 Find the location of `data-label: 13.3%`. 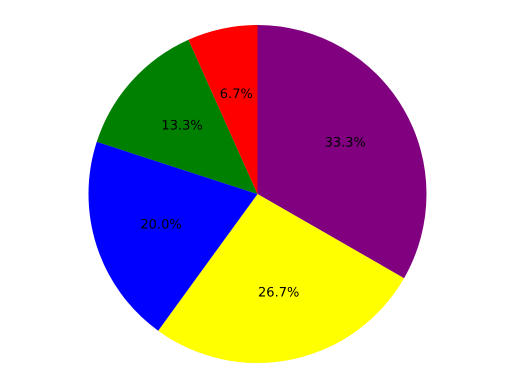

data-label: 13.3% is located at coordinates (182, 126).